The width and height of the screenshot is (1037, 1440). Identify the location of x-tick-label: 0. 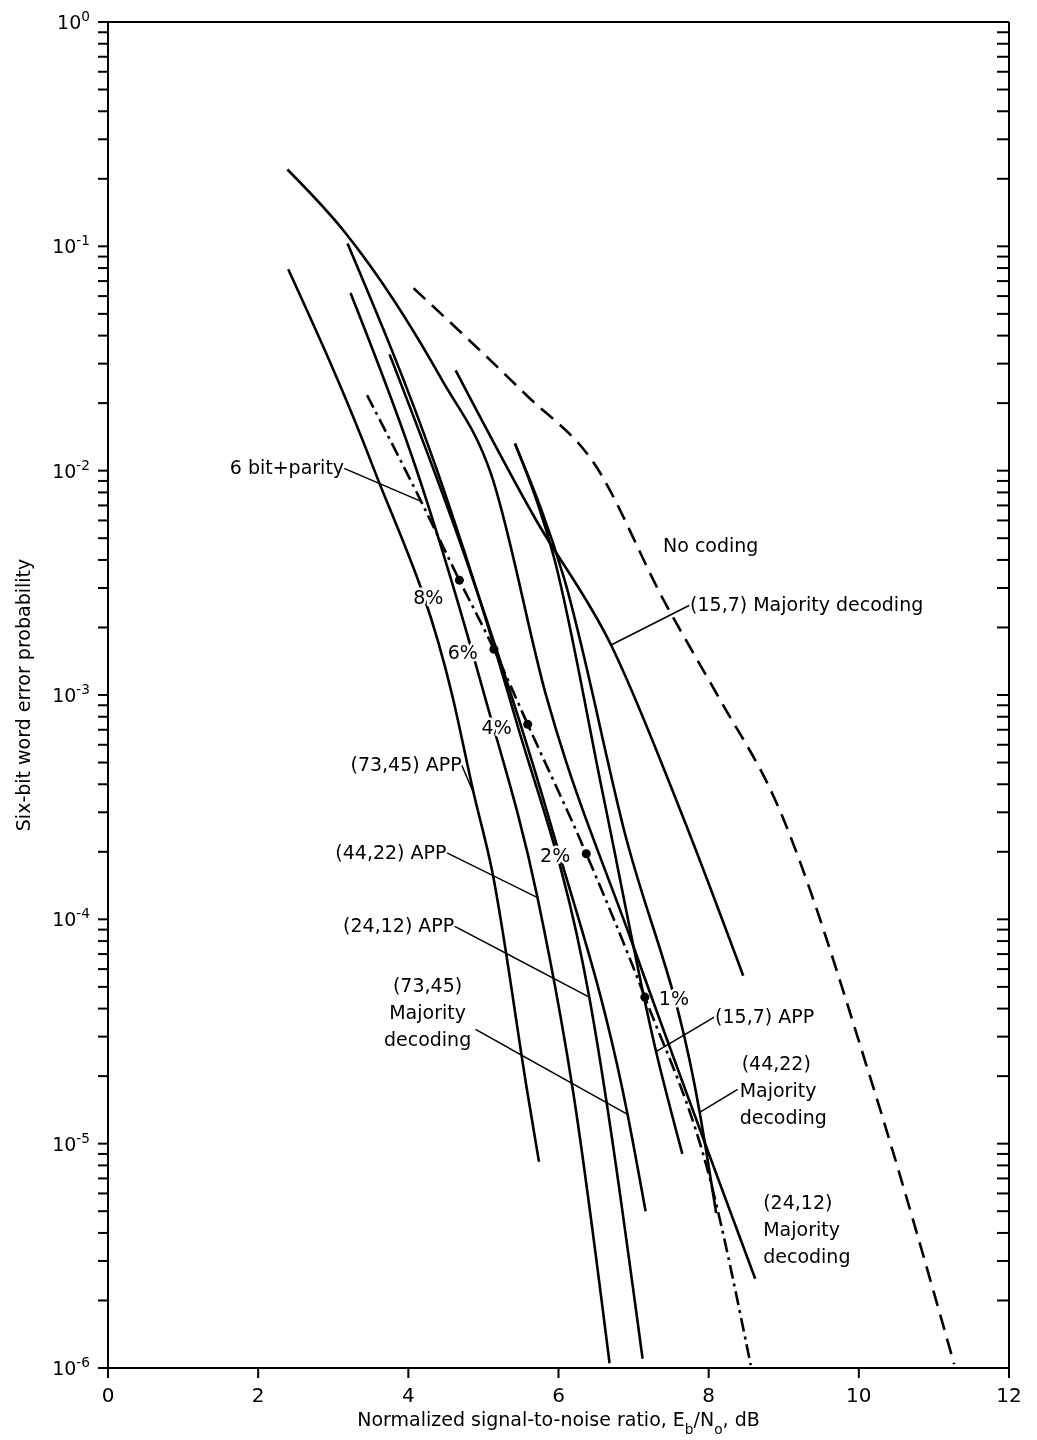
(108, 1395).